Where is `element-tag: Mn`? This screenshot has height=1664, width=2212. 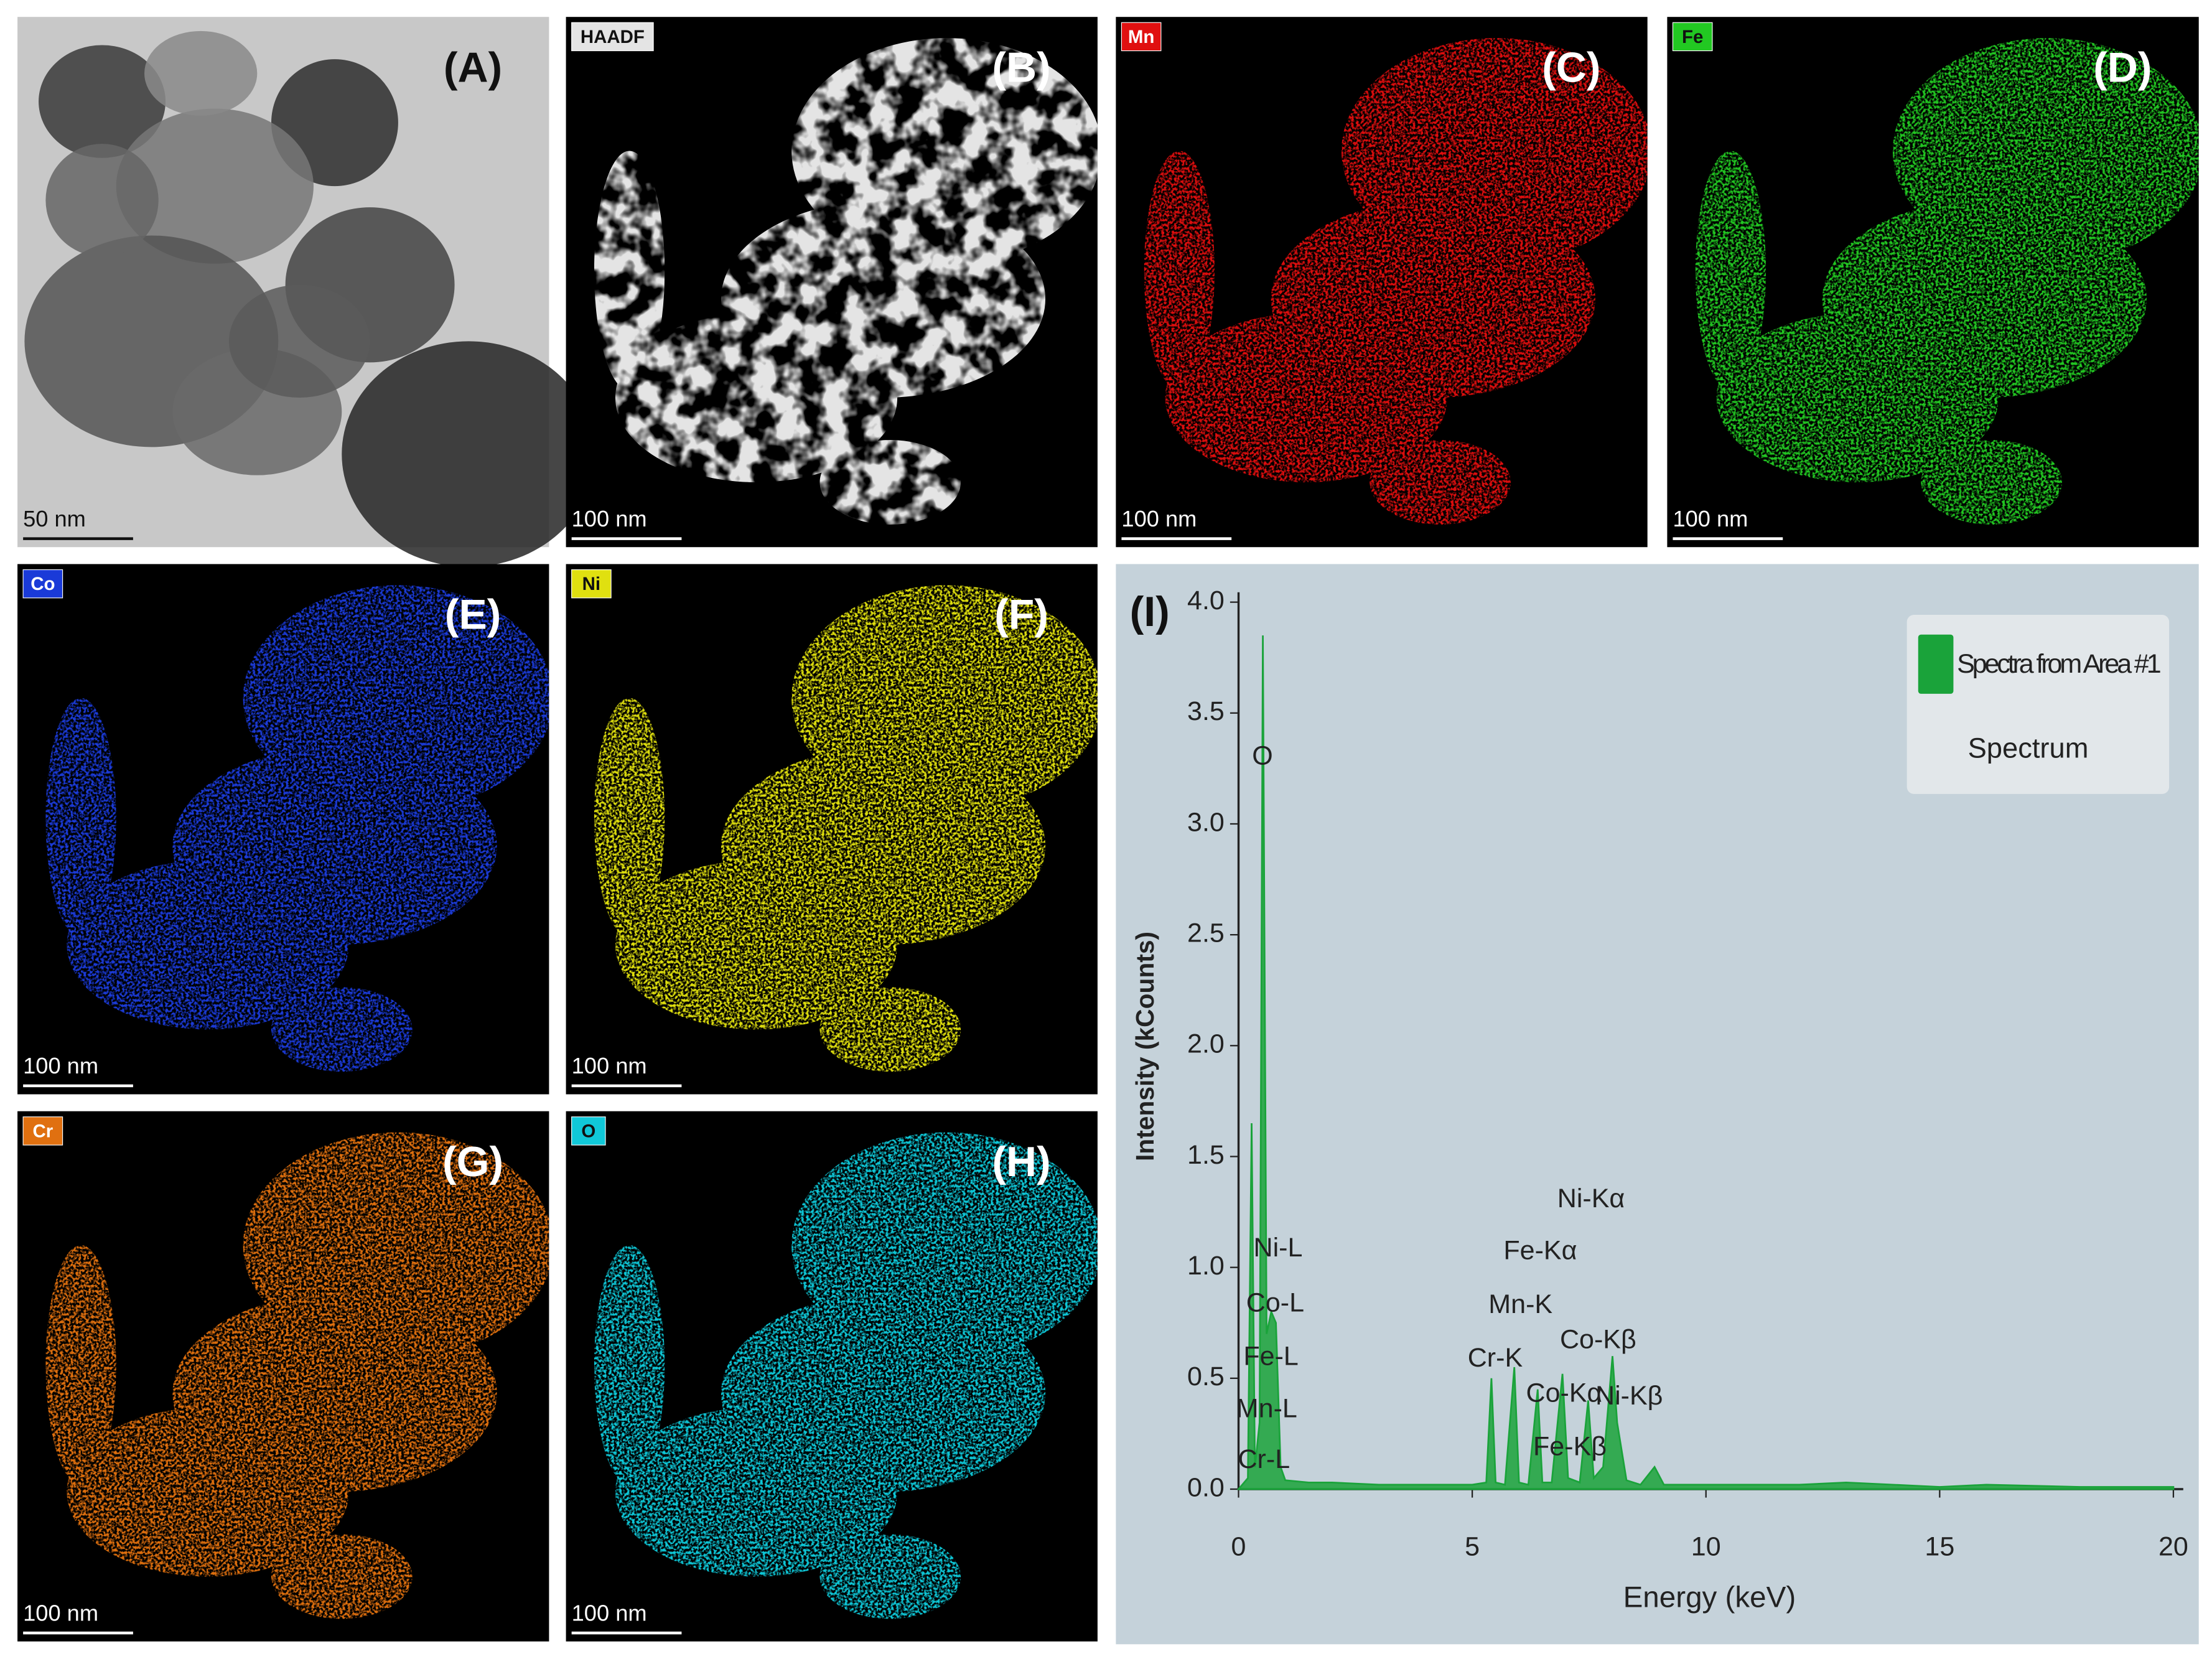 element-tag: Mn is located at coordinates (1141, 37).